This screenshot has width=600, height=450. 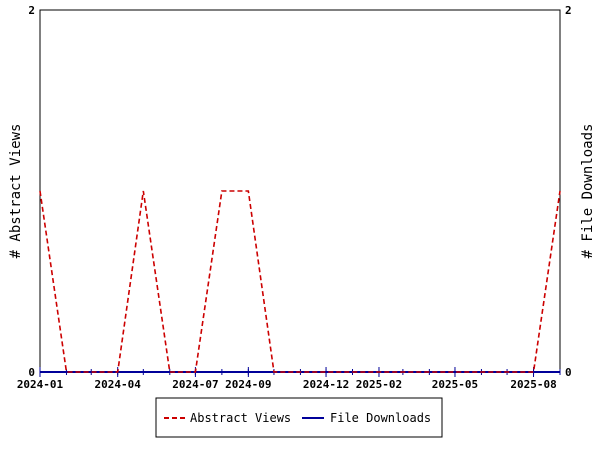 I want to click on legend-label-file-downloads: File Downloads, so click(x=380, y=418).